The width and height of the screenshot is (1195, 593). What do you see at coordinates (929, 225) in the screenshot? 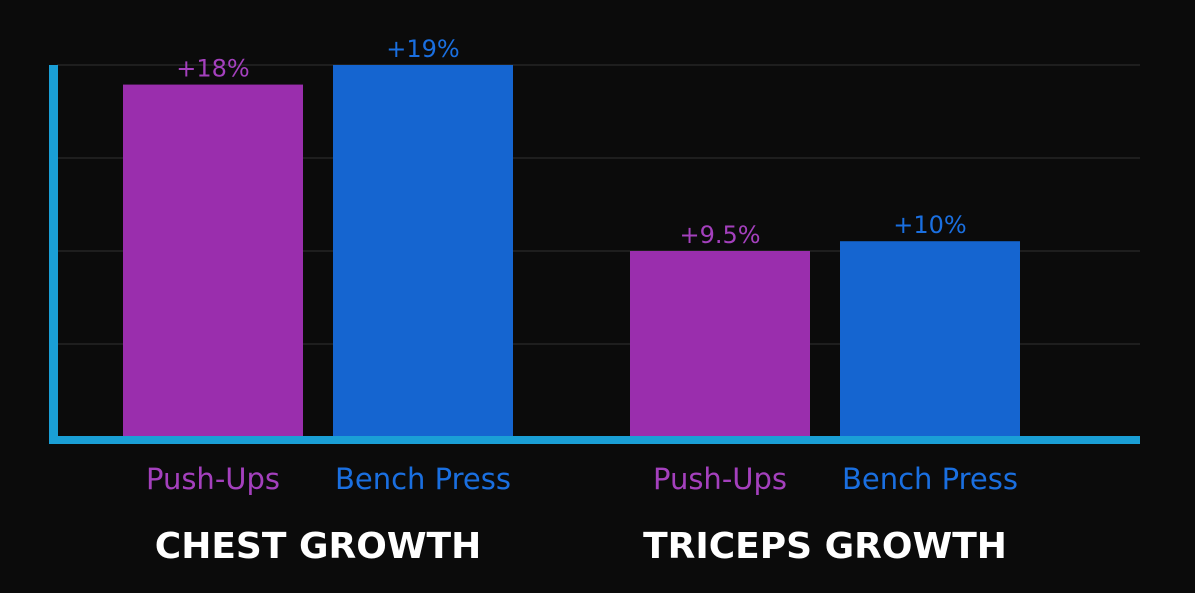
I see `data-label-1-bench-press: +10%` at bounding box center [929, 225].